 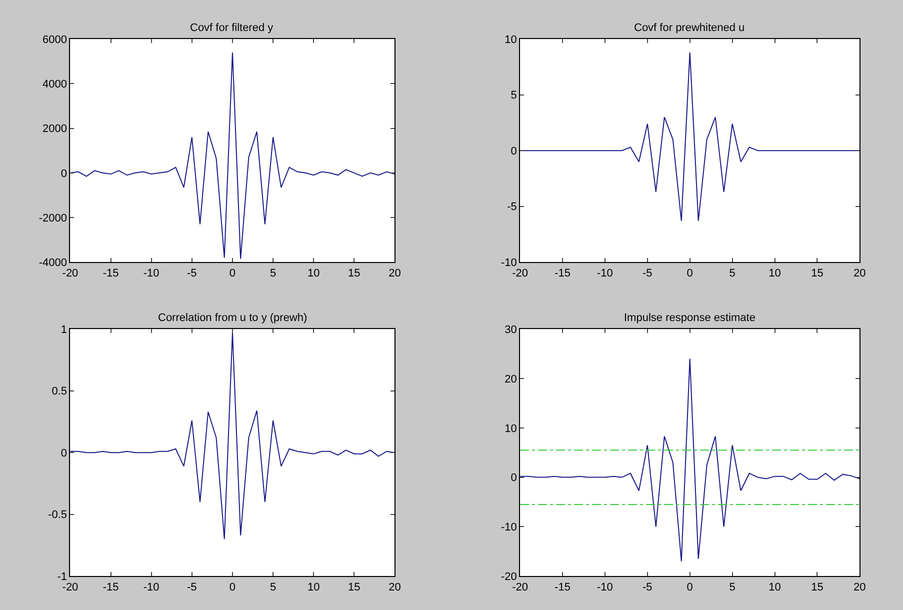 What do you see at coordinates (62, 576) in the screenshot?
I see `y-tick-label: -1` at bounding box center [62, 576].